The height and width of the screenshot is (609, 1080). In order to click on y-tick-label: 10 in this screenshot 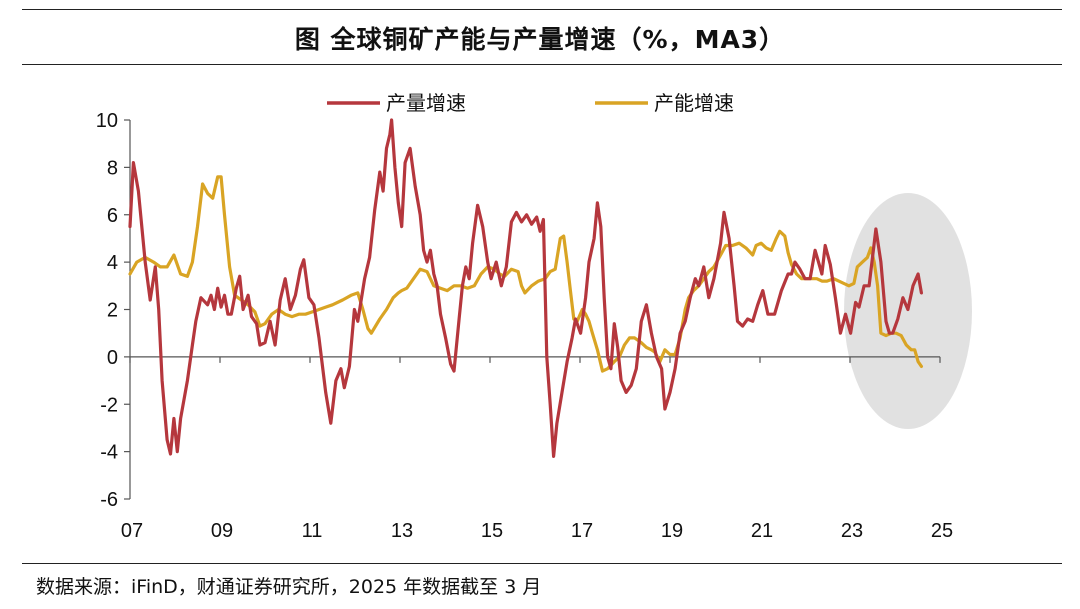, I will do `click(107, 121)`.